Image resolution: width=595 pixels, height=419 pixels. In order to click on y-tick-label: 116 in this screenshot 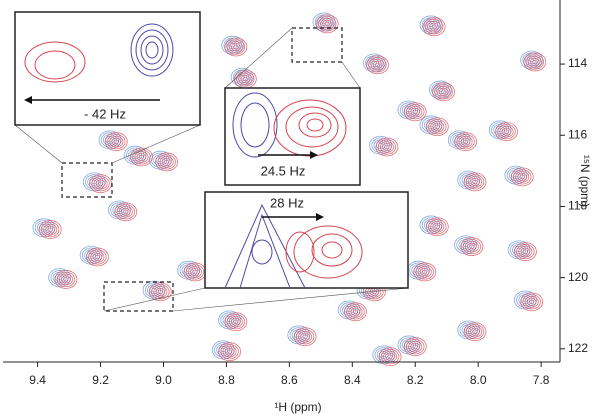, I will do `click(577, 134)`.